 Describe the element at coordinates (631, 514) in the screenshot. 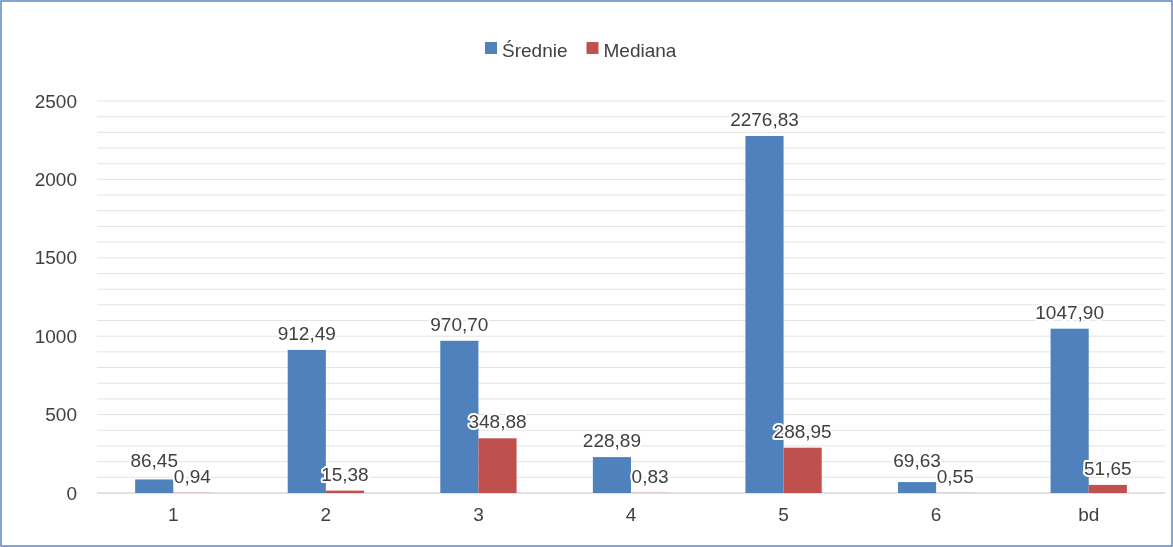

I see `x-tick-label: 4` at that location.